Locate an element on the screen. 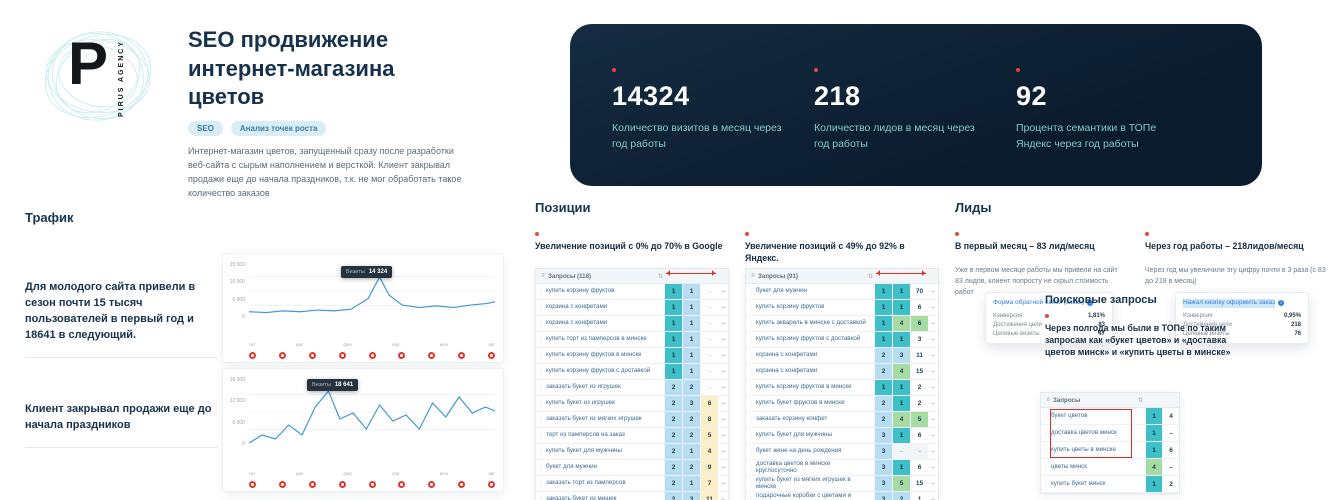 The width and height of the screenshot is (1340, 500). queries-column-header: Запросы is located at coordinates (1067, 400).